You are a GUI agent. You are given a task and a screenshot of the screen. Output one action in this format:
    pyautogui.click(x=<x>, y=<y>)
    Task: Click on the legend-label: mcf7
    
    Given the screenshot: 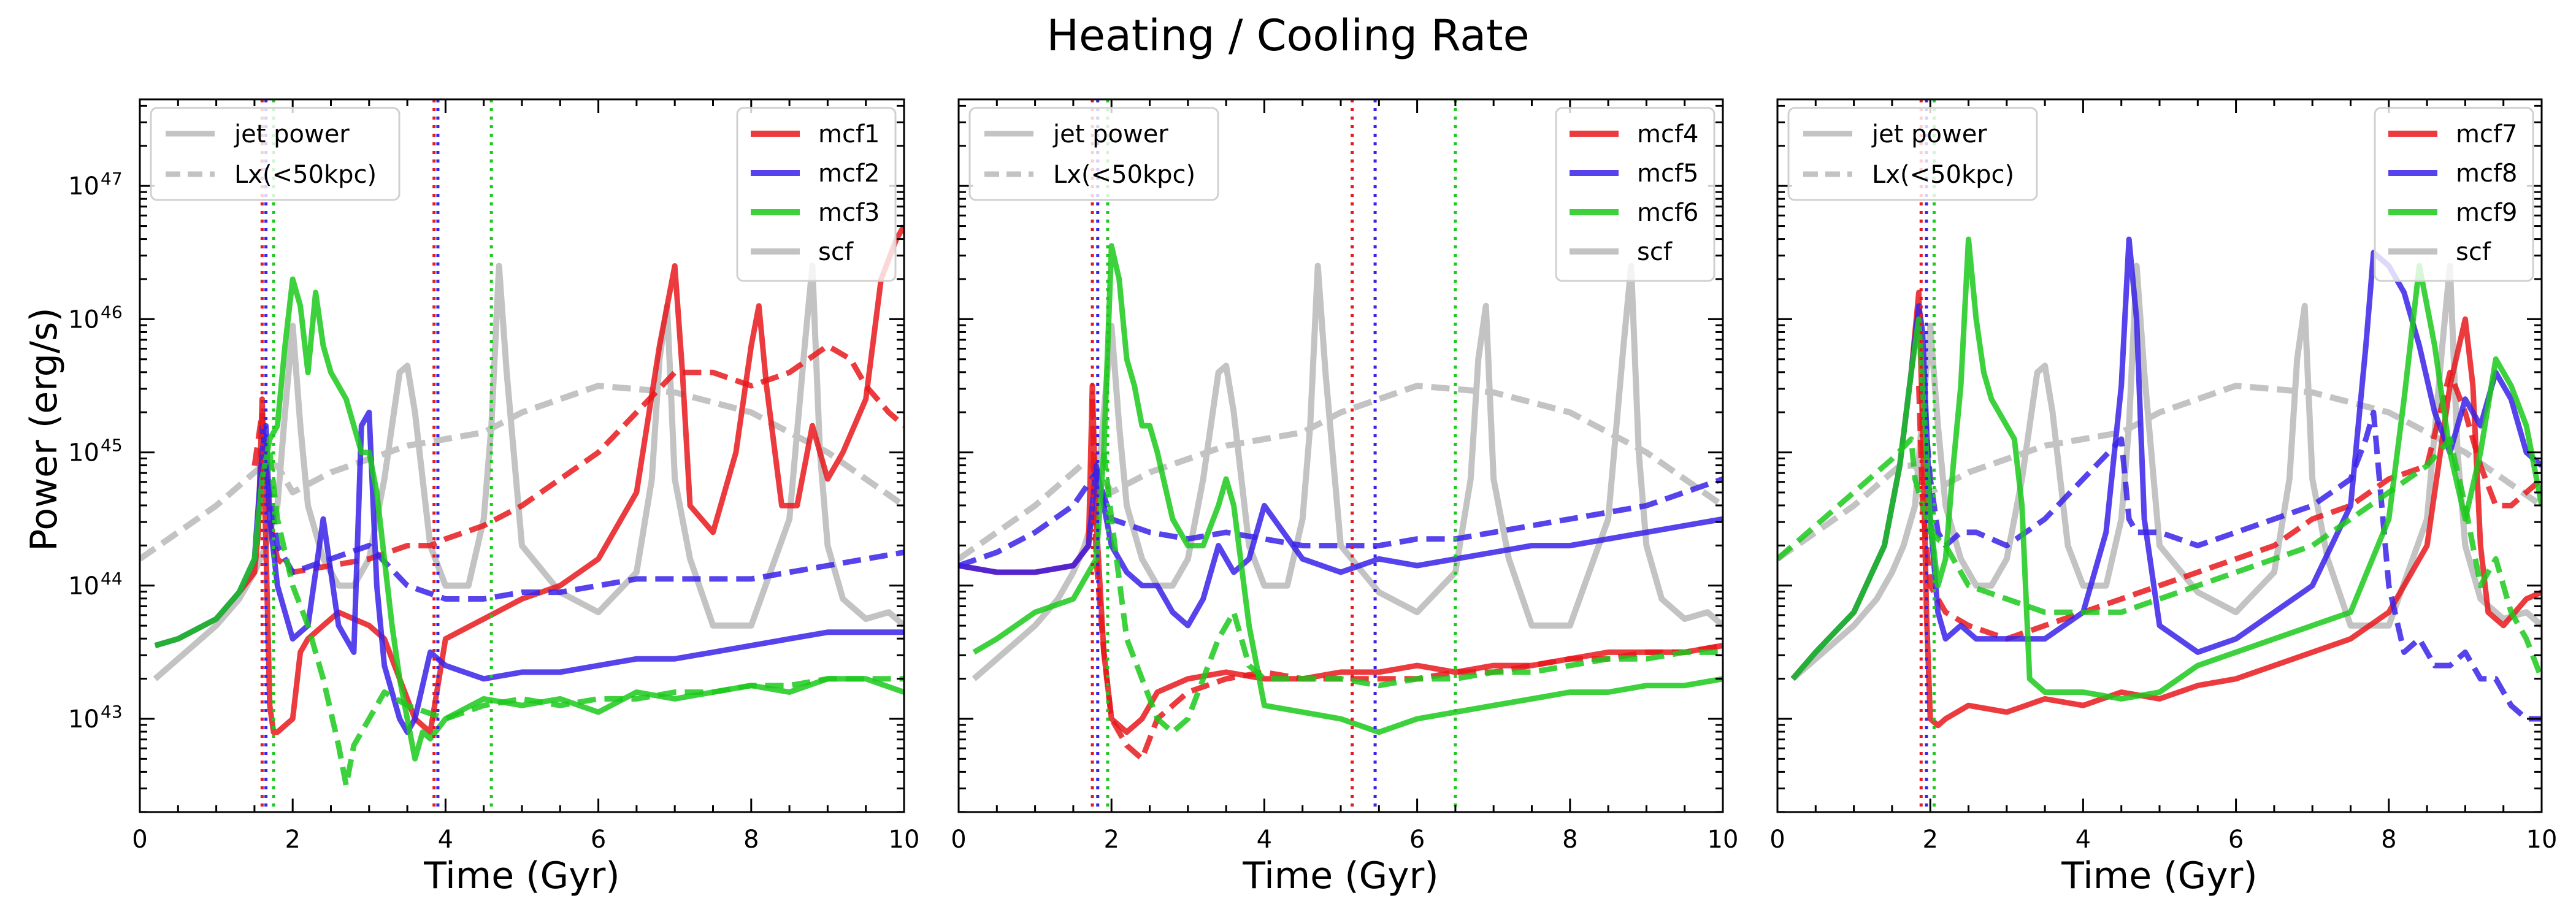 What is the action you would take?
    pyautogui.click(x=2487, y=134)
    